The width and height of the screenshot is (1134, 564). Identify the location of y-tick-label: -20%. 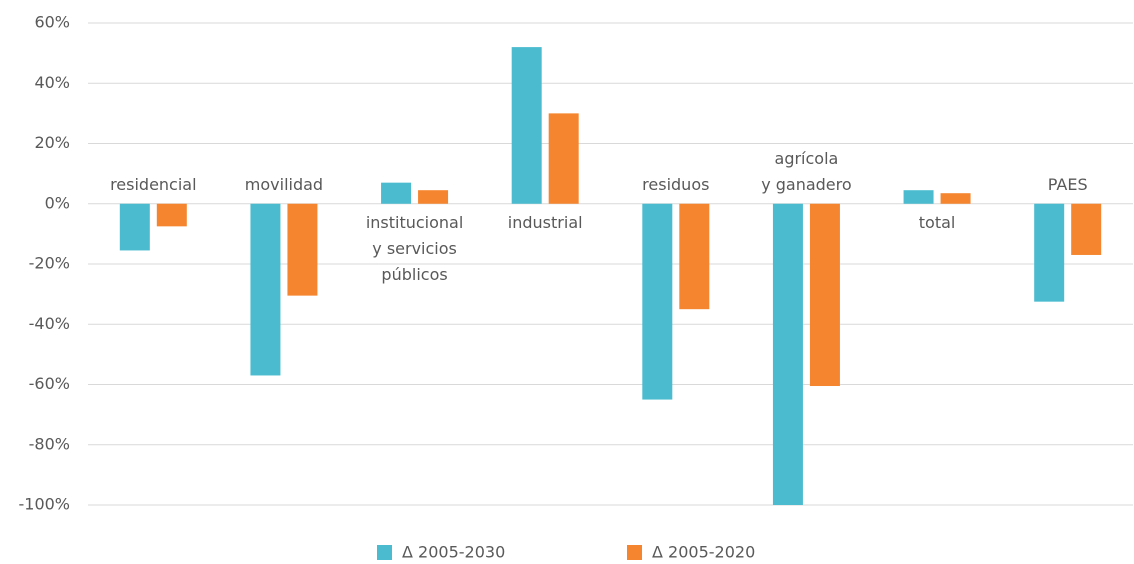
(49, 263).